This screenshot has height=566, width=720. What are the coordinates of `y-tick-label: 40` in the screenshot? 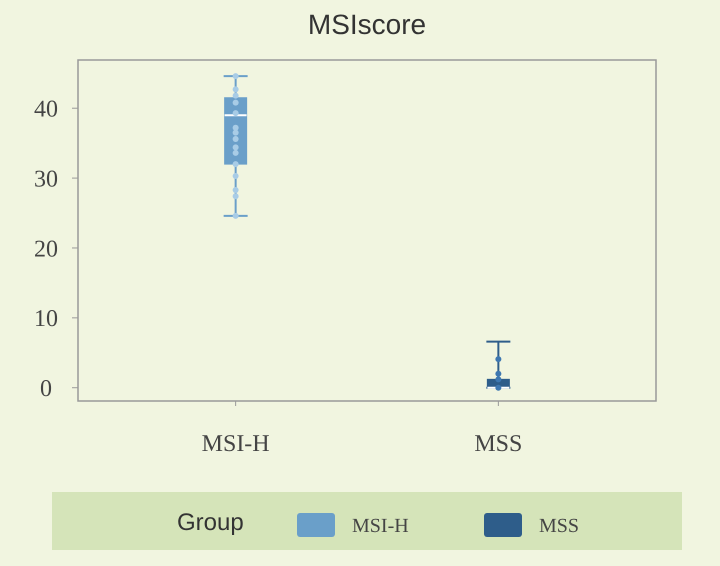 It's located at (46, 109).